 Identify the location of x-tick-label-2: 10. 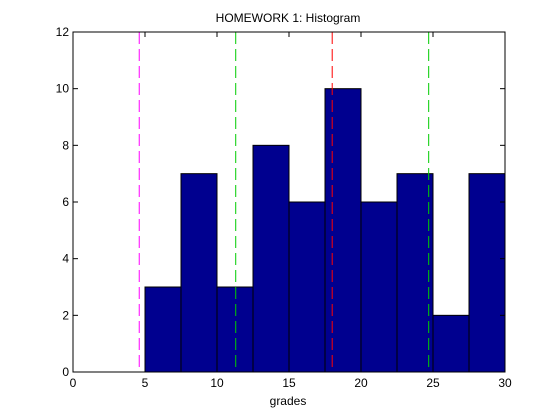
(217, 383).